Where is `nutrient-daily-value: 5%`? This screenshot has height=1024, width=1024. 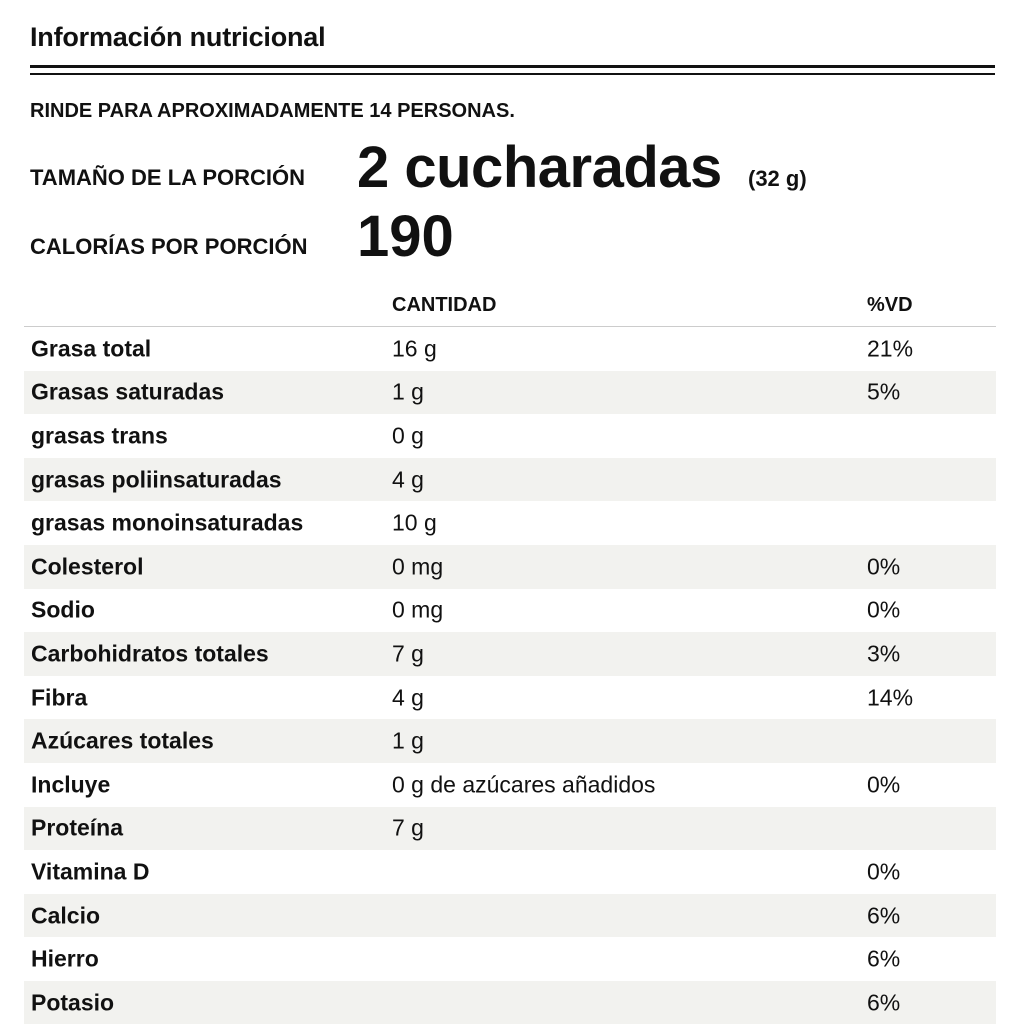
nutrient-daily-value: 5% is located at coordinates (884, 391).